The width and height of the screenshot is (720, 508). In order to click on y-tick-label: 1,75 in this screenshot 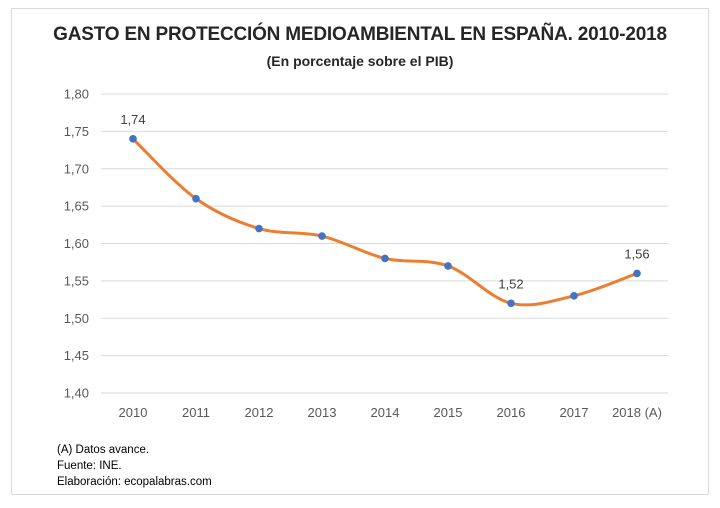, I will do `click(76, 131)`.